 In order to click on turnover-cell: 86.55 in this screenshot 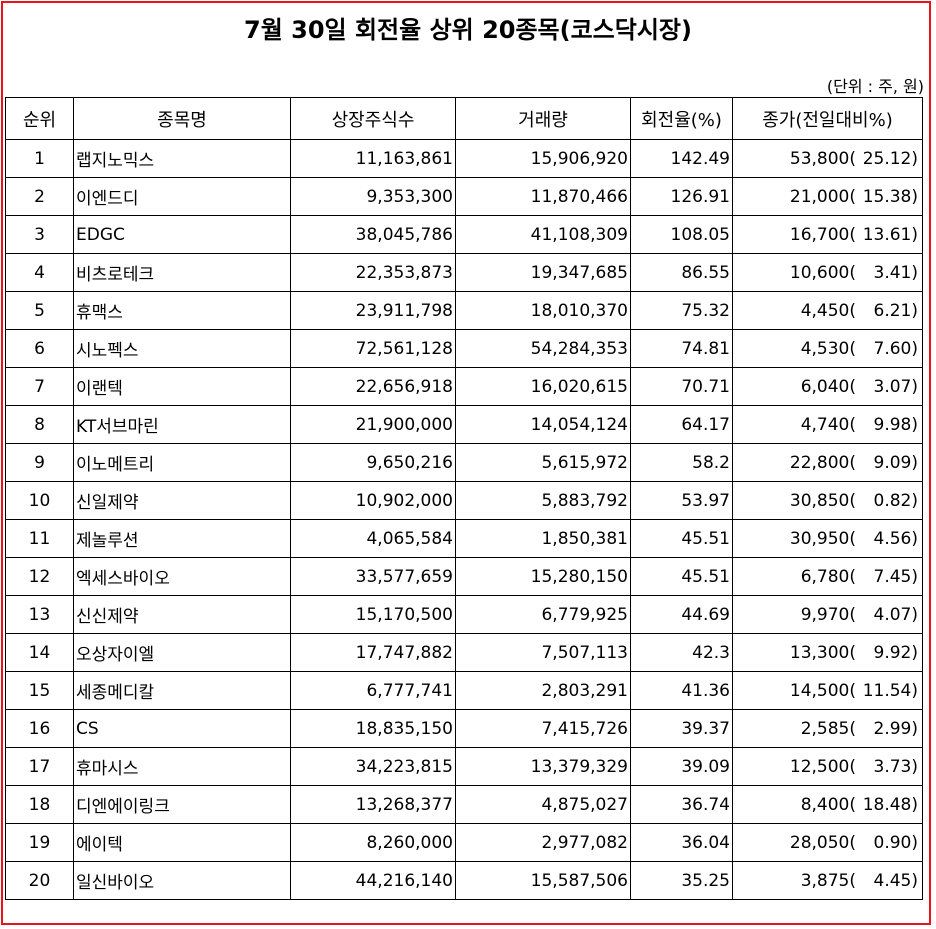, I will do `click(681, 272)`.